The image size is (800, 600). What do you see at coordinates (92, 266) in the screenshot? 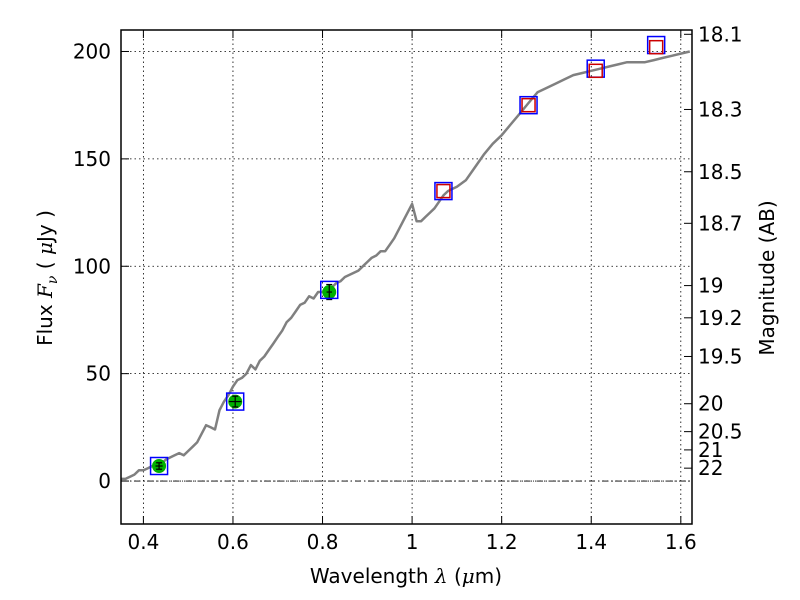
I see `y-tick-label: 100` at bounding box center [92, 266].